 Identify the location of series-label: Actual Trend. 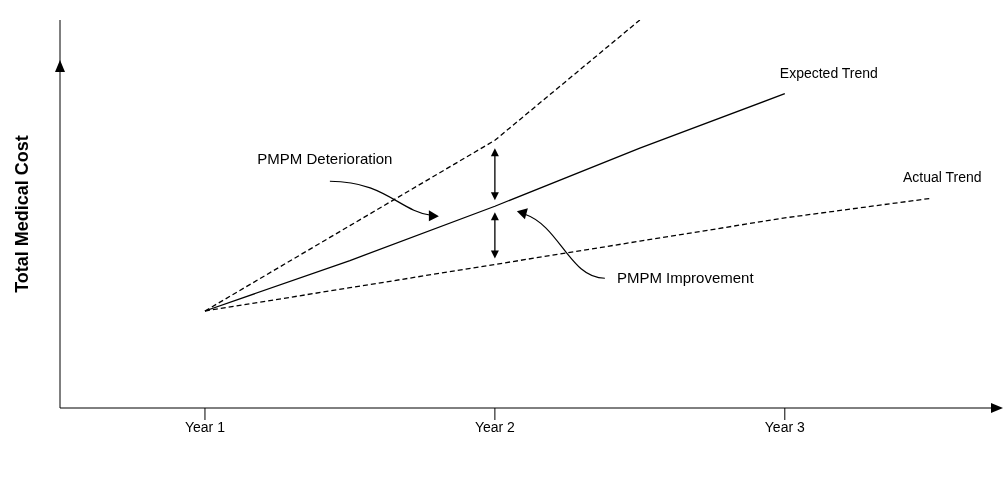
(942, 177).